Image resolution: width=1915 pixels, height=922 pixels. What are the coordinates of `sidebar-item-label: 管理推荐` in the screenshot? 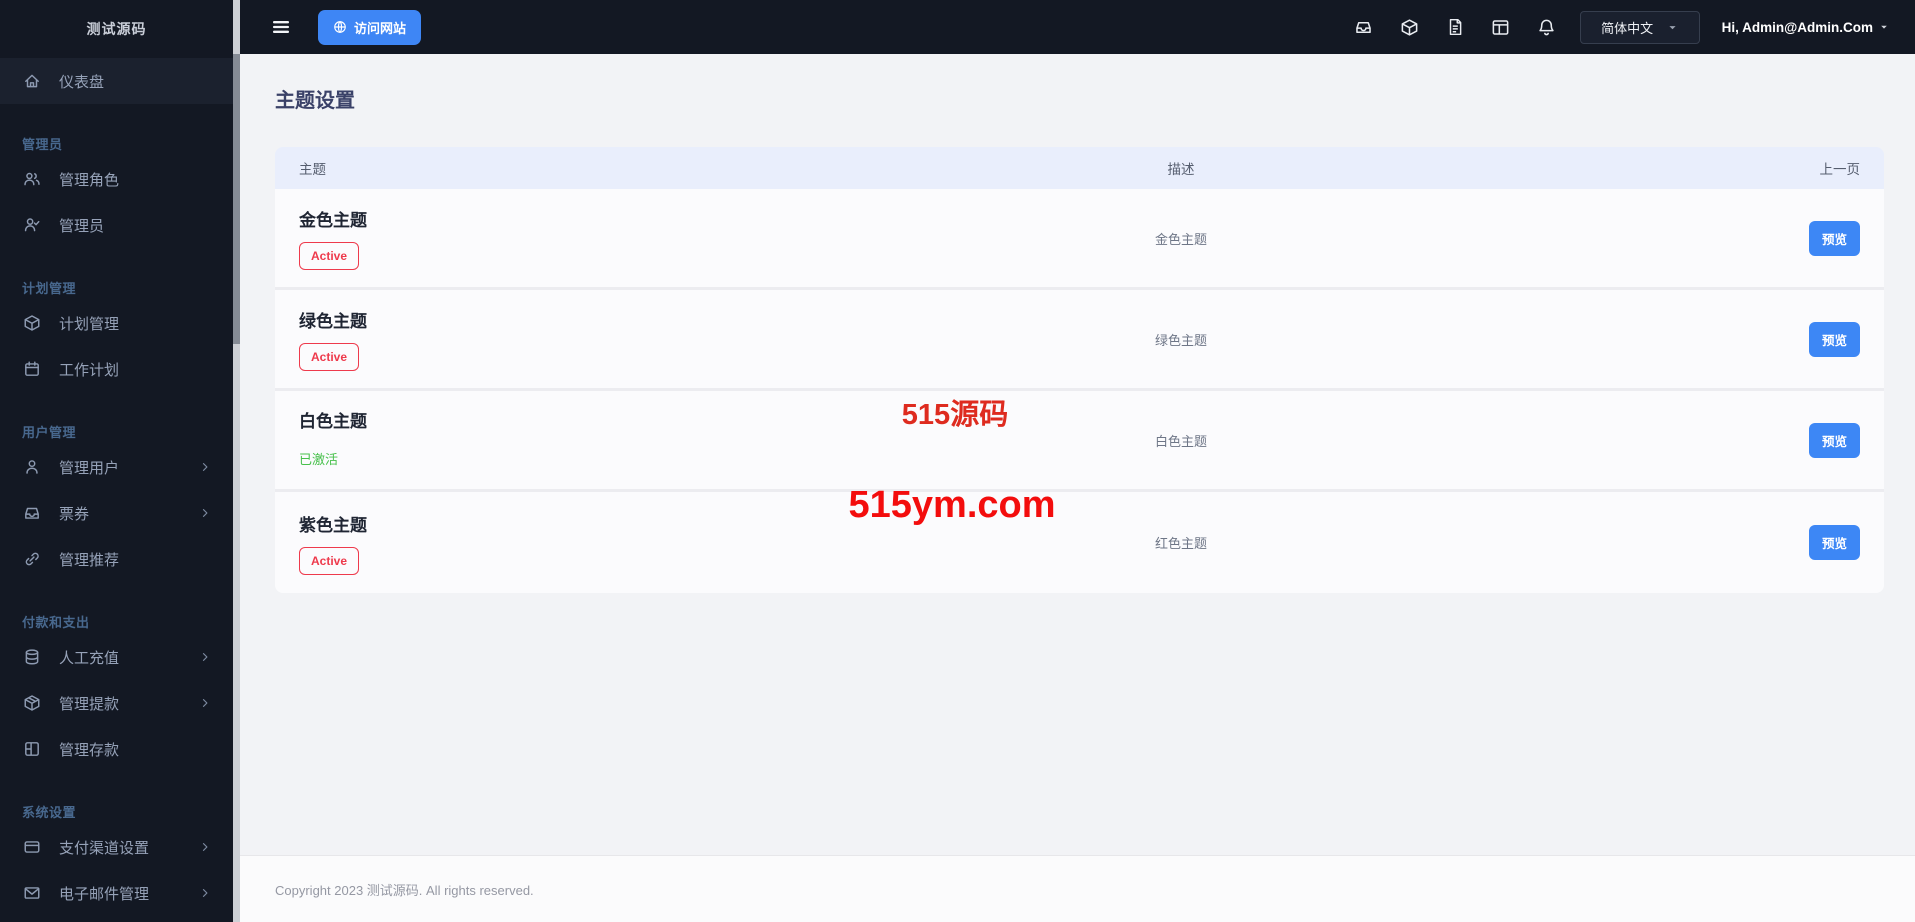 It's located at (89, 560).